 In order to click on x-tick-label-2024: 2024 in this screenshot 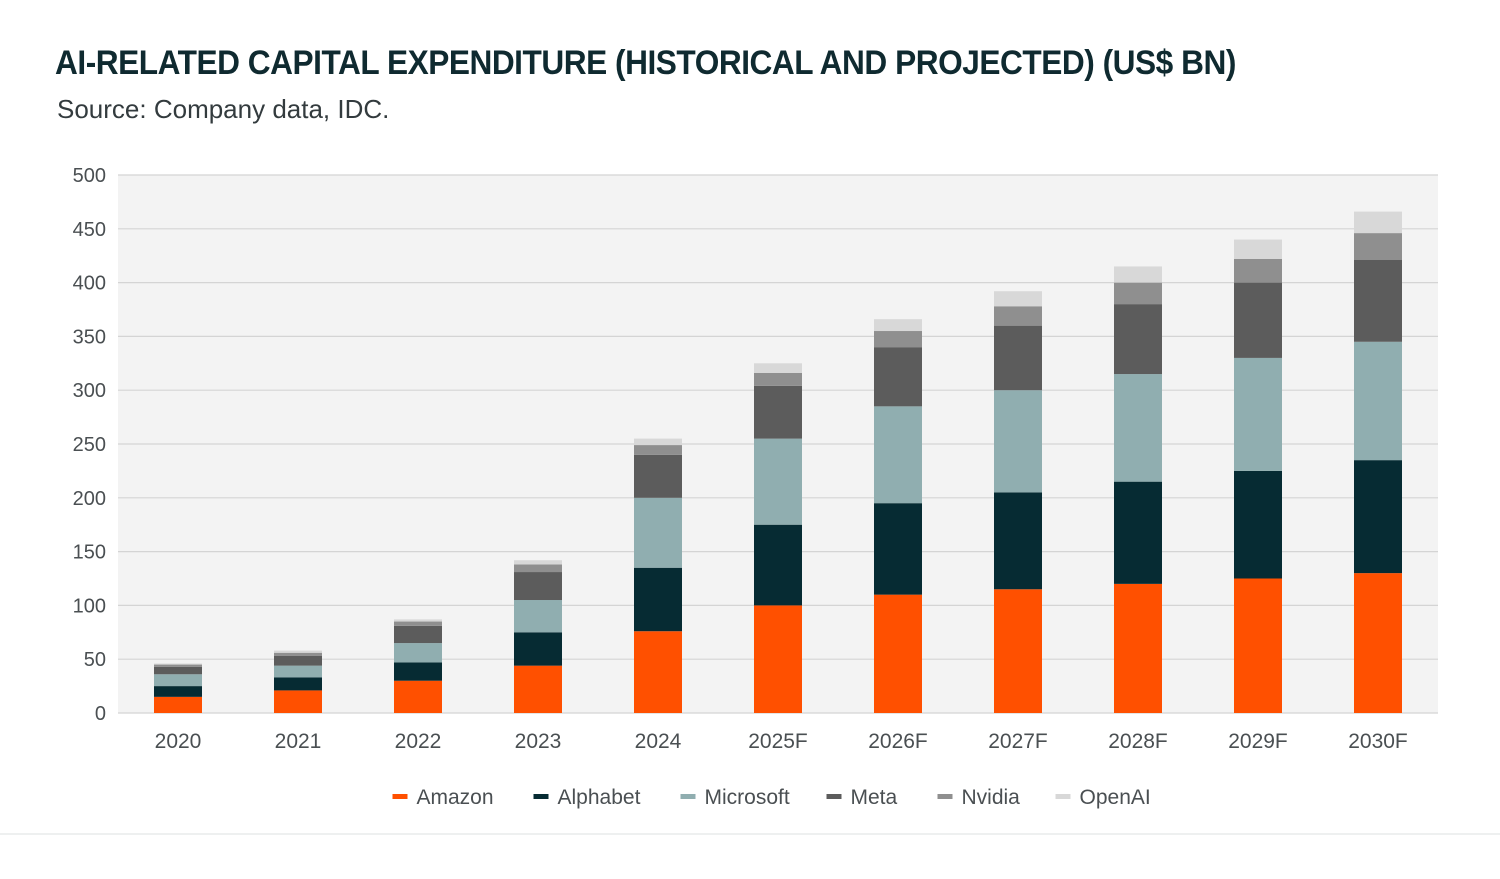, I will do `click(658, 741)`.